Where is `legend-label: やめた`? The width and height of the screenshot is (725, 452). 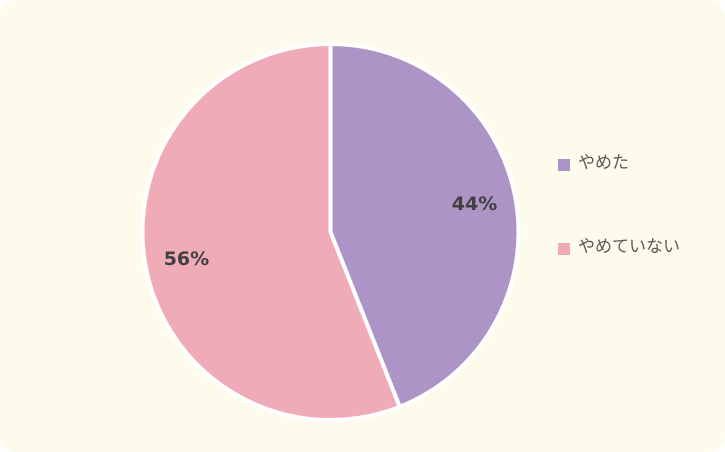 legend-label: やめた is located at coordinates (603, 163).